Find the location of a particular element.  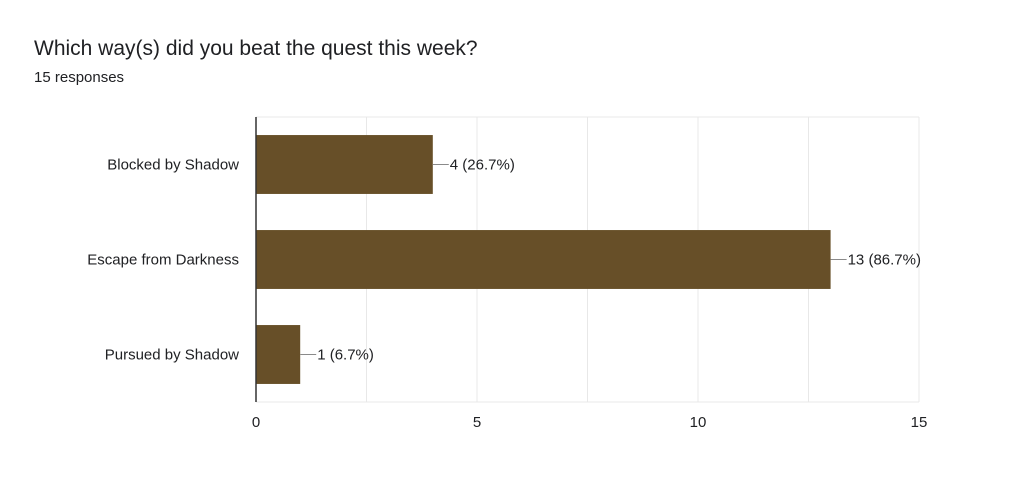

x-tick-label: 10 is located at coordinates (698, 422).